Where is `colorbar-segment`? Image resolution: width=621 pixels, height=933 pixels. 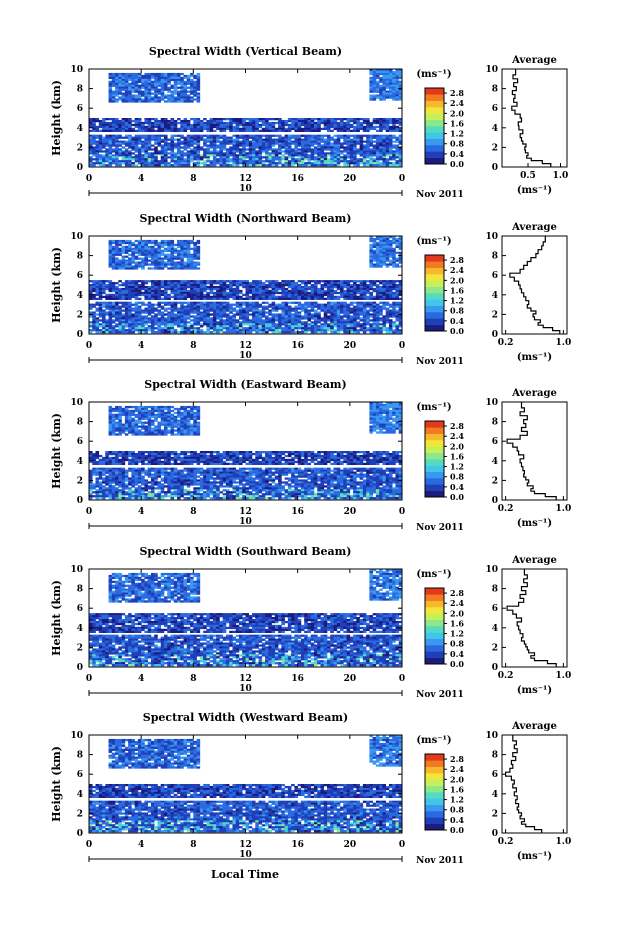
colorbar-segment is located at coordinates (434, 110).